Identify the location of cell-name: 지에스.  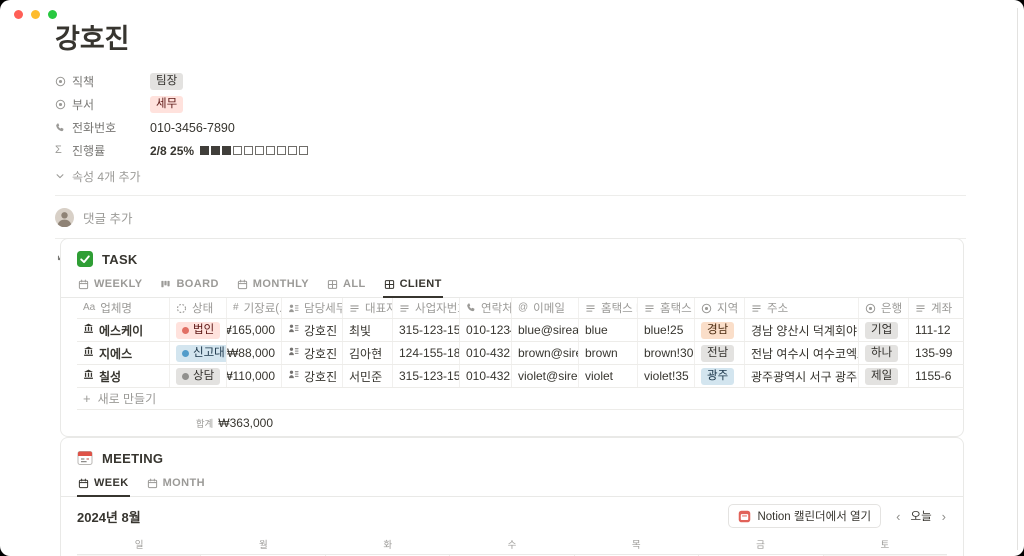
(123, 353).